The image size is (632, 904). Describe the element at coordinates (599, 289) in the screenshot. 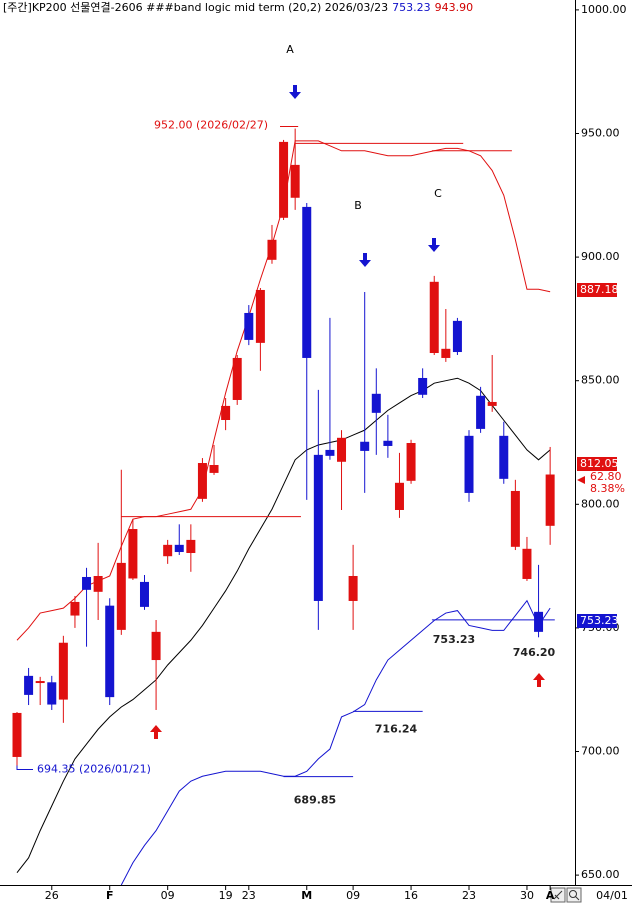

I see `price-tag: 887.18` at that location.